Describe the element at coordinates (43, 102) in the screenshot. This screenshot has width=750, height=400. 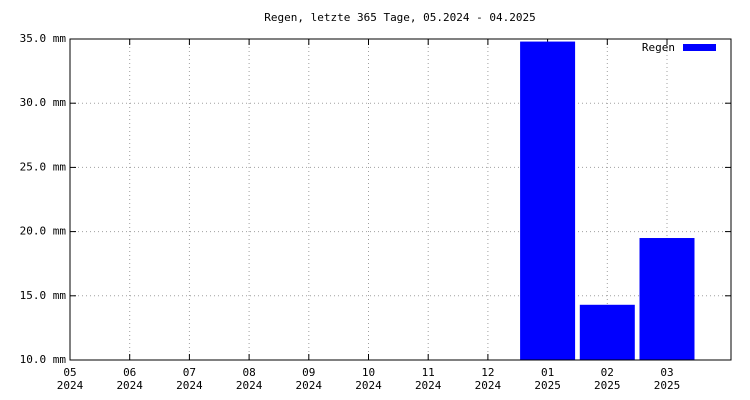
I see `y-tick-label: 30.0 mm` at that location.